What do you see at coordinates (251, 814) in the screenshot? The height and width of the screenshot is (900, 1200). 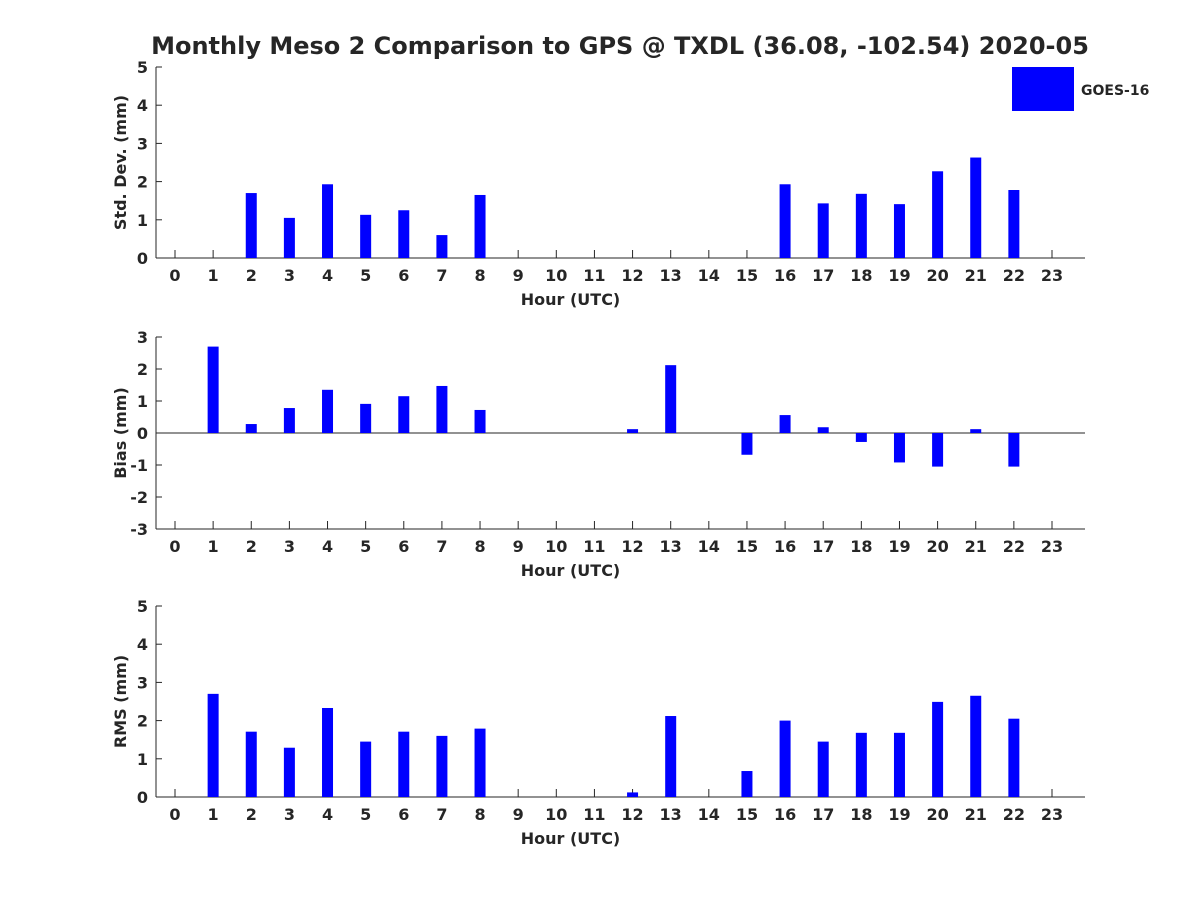 I see `rms-x-tick-label: 2` at bounding box center [251, 814].